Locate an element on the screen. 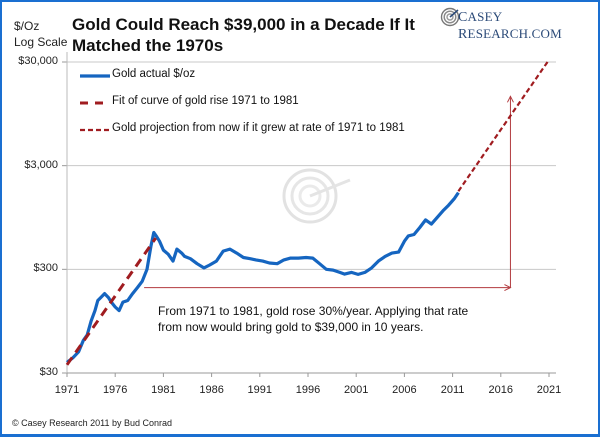 Image resolution: width=600 pixels, height=437 pixels. logo-text-asey: ASEY is located at coordinates (484, 16).